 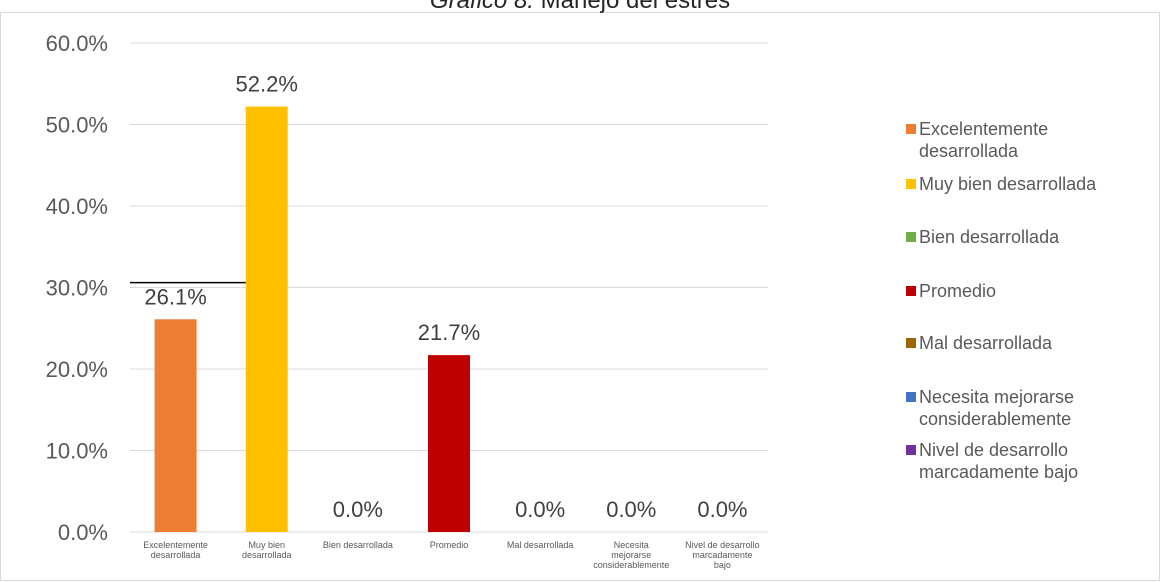 What do you see at coordinates (632, 7) in the screenshot?
I see `chart-title-text: Manejo del estrés` at bounding box center [632, 7].